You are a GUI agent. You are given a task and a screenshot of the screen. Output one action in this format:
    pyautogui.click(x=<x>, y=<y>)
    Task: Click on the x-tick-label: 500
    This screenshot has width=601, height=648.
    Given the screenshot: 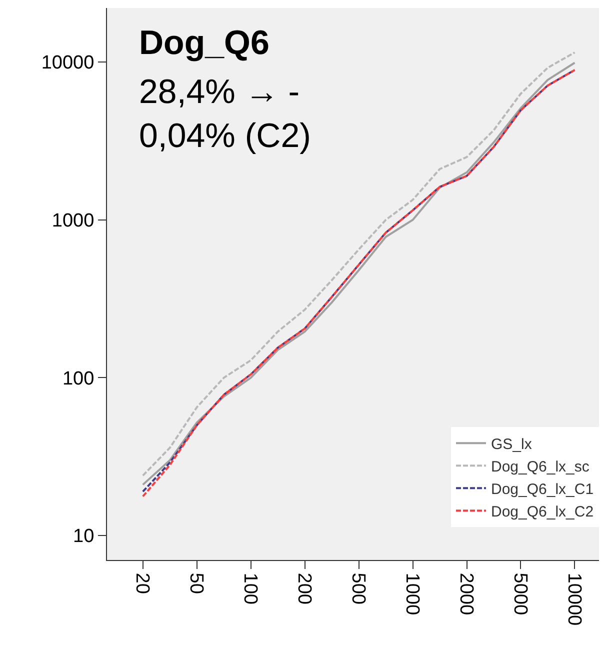 What is the action you would take?
    pyautogui.click(x=358, y=588)
    